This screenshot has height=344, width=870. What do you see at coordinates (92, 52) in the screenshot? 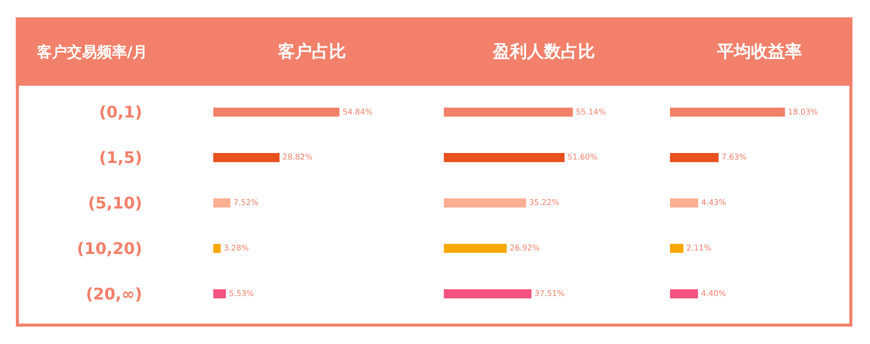
I see `y-axis-title: 客户交易频率/月` at bounding box center [92, 52].